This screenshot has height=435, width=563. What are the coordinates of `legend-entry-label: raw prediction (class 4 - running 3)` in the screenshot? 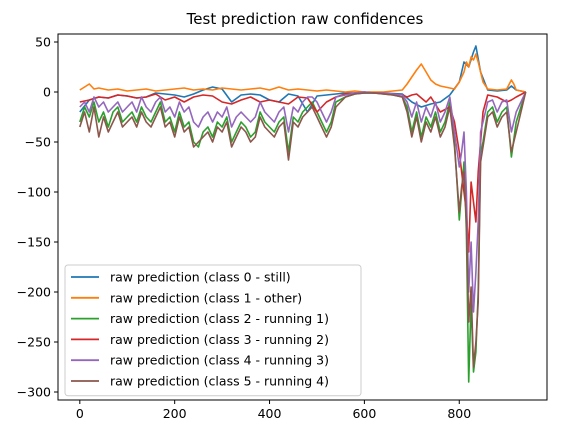 It's located at (219, 360).